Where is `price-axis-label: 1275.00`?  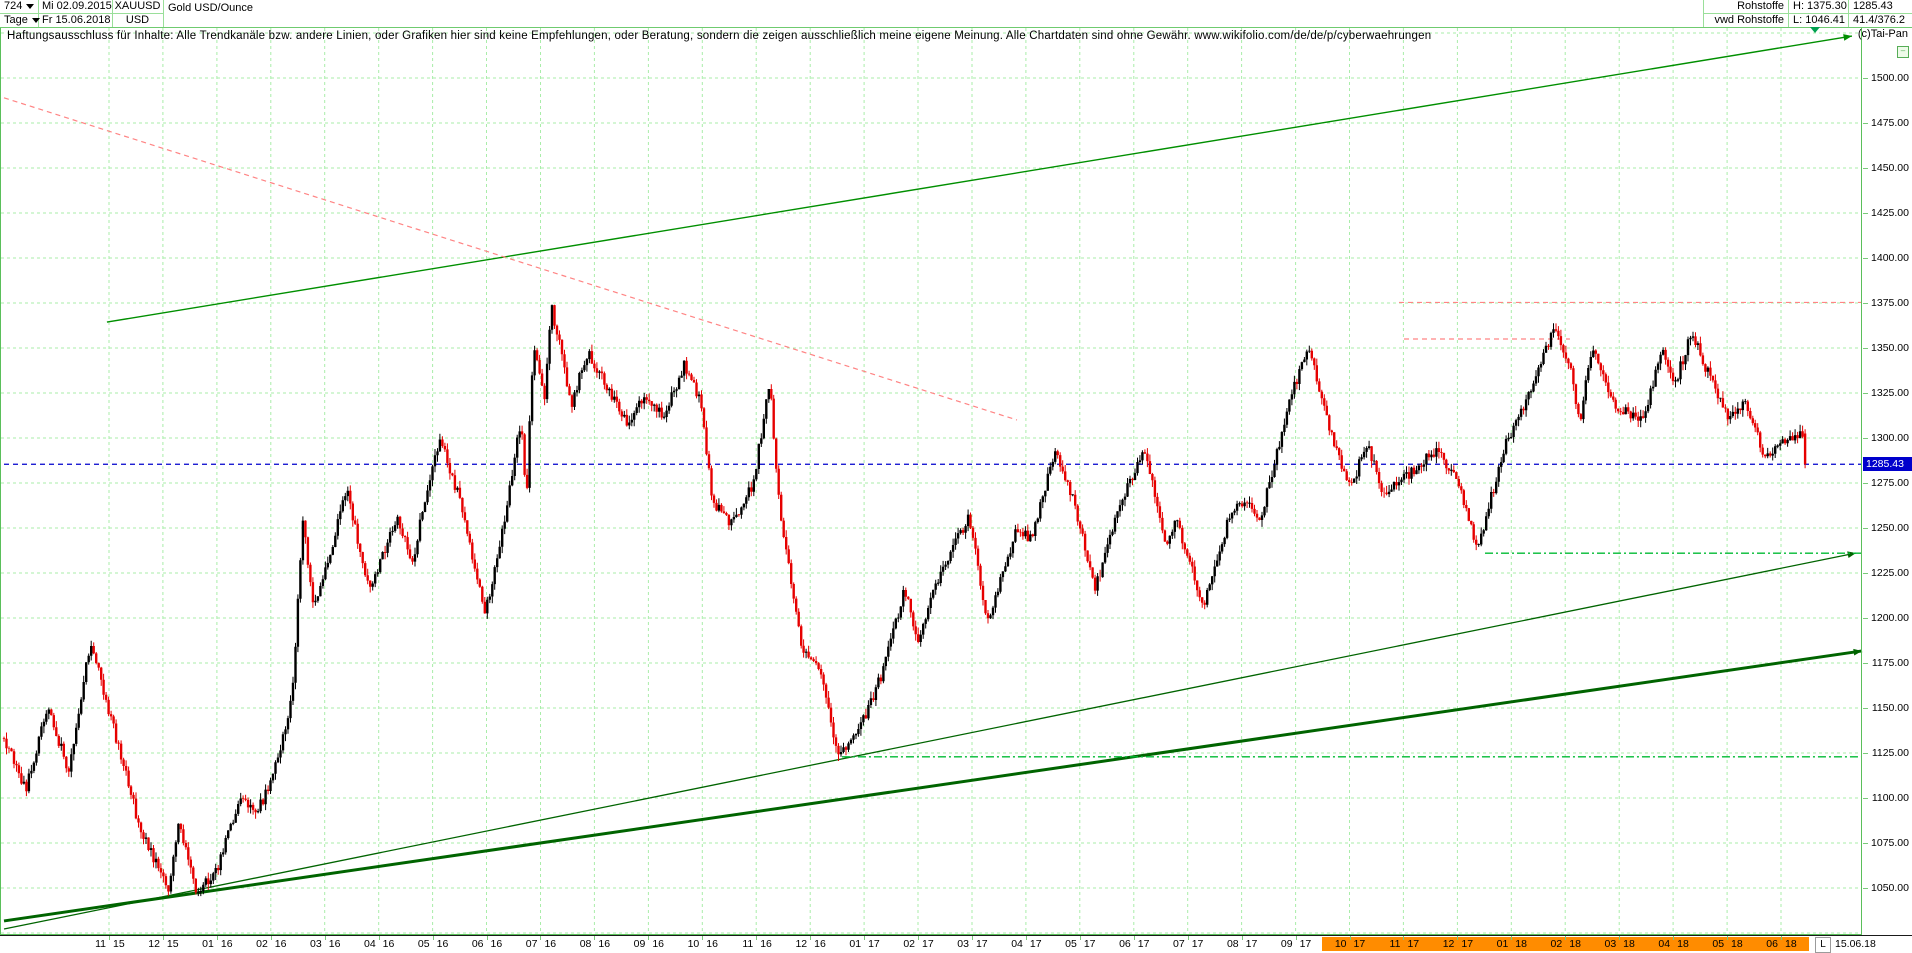
price-axis-label: 1275.00 is located at coordinates (1890, 482).